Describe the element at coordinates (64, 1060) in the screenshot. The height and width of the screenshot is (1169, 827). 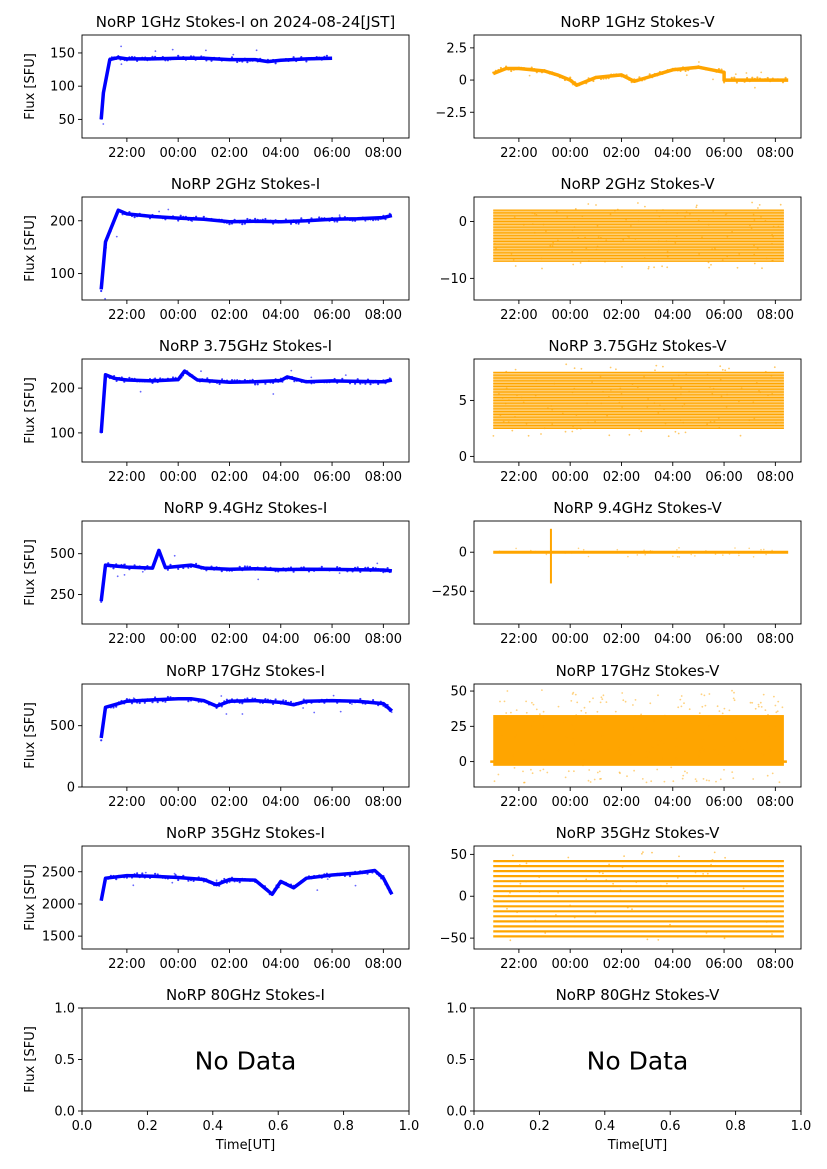
I see `y-tick-label: 0.5` at that location.